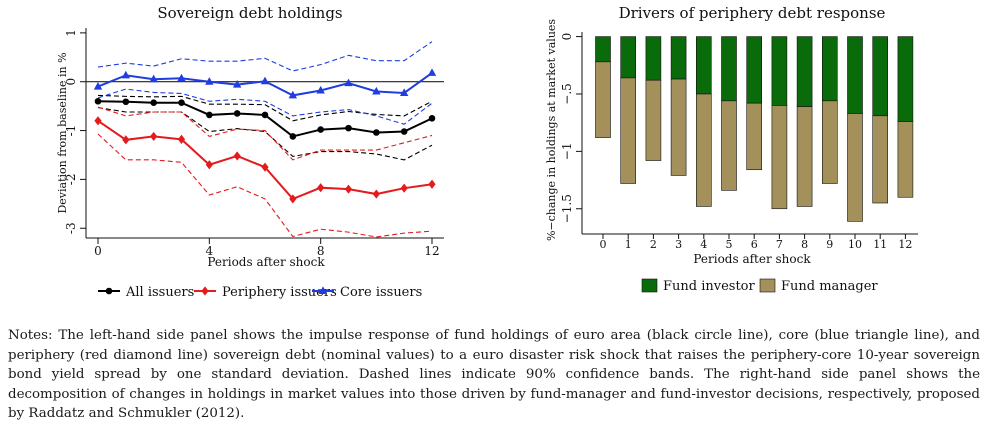 This screenshot has width=986, height=447. Describe the element at coordinates (678, 244) in the screenshot. I see `right-x-tick-label: 3` at that location.